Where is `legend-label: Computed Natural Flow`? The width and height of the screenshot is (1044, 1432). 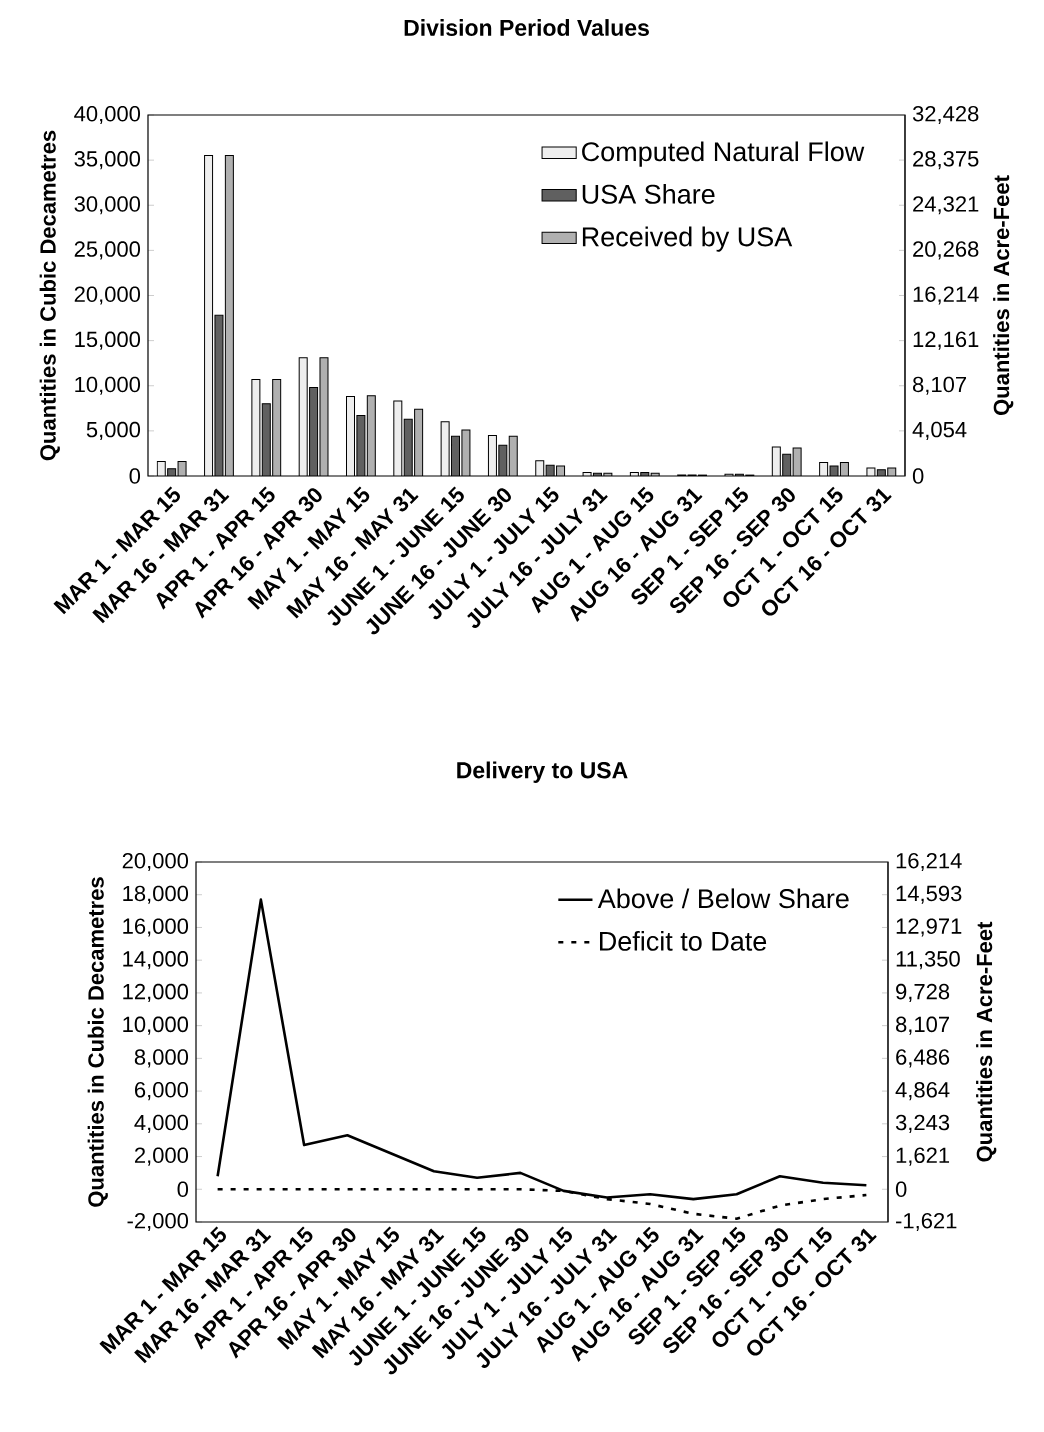
legend-label: Computed Natural Flow is located at coordinates (723, 154).